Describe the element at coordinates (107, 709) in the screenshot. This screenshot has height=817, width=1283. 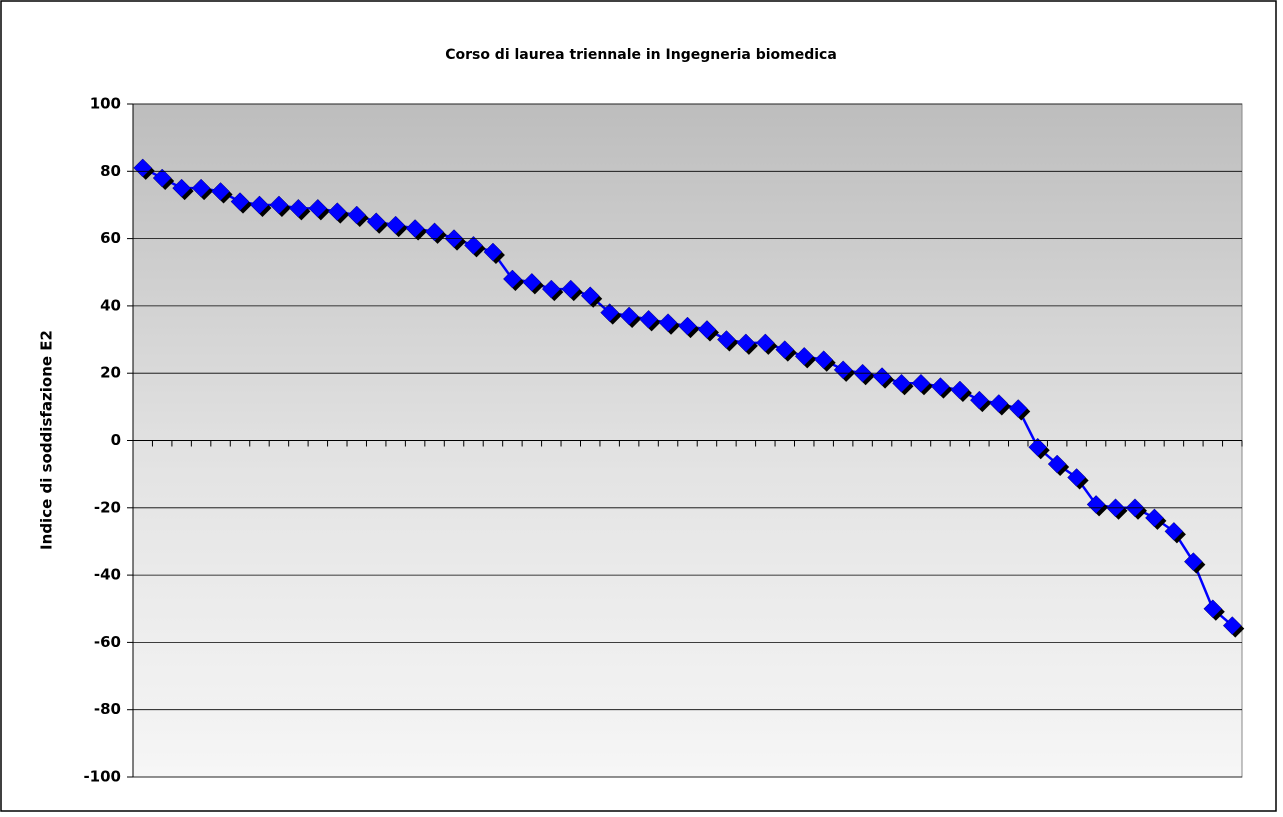
I see `y-tick-label: -80` at that location.